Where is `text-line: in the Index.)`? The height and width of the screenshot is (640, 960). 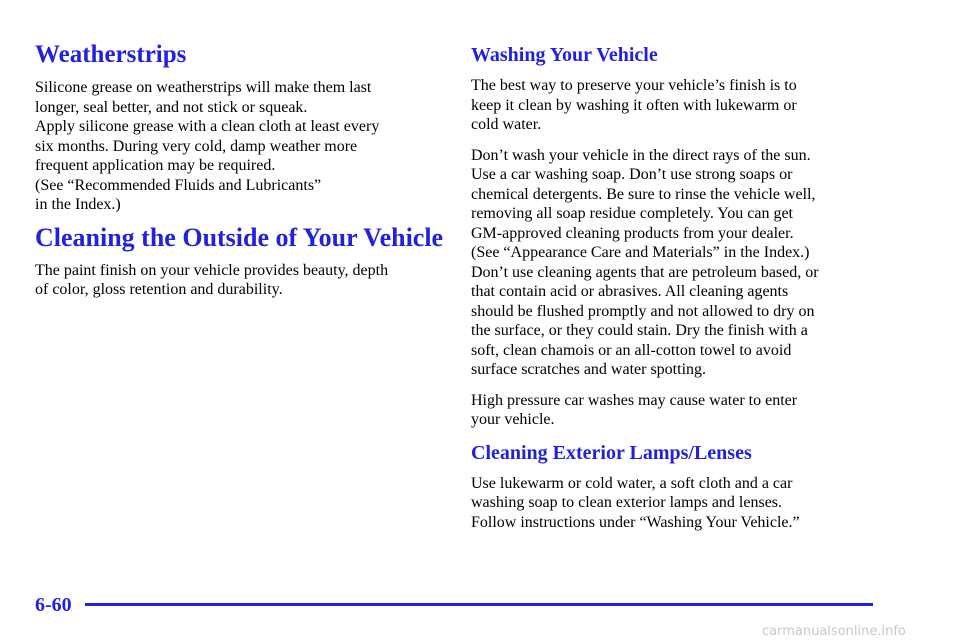 text-line: in the Index.) is located at coordinates (78, 204).